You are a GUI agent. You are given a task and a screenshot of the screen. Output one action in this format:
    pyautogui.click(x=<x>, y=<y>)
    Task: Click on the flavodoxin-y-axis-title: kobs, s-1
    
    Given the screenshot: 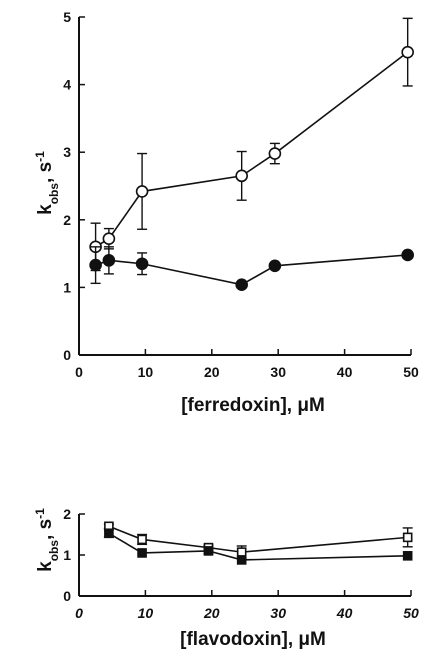 What is the action you would take?
    pyautogui.click(x=47, y=540)
    